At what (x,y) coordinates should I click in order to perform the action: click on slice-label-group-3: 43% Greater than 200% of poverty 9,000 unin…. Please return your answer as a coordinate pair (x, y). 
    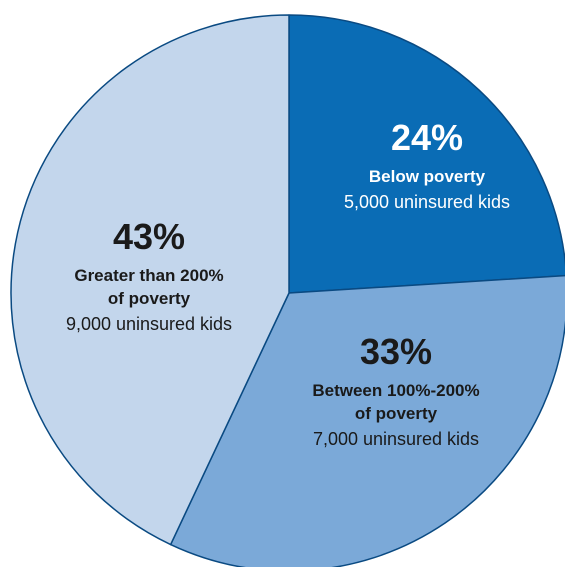
    Looking at the image, I should click on (149, 275).